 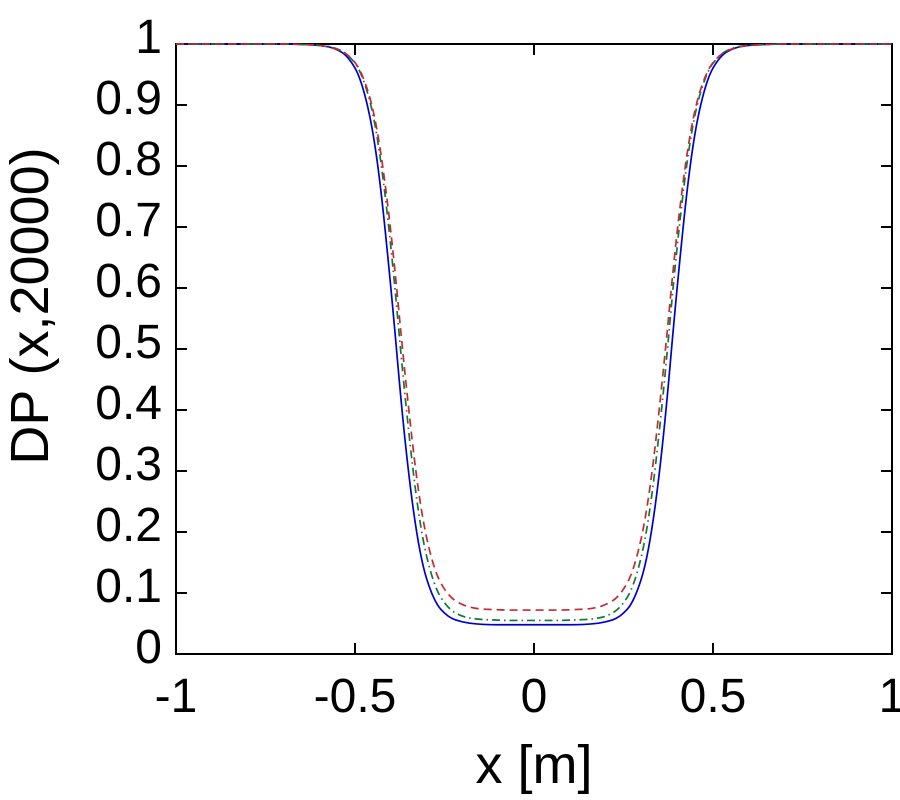 What do you see at coordinates (713, 696) in the screenshot?
I see `x-tick-label: 0.5` at bounding box center [713, 696].